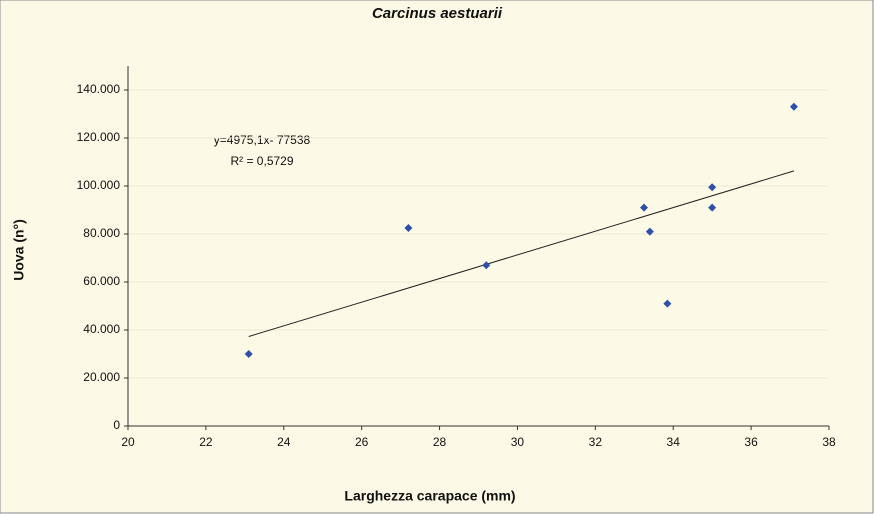 The width and height of the screenshot is (874, 514). I want to click on x-tick-label: 30, so click(518, 442).